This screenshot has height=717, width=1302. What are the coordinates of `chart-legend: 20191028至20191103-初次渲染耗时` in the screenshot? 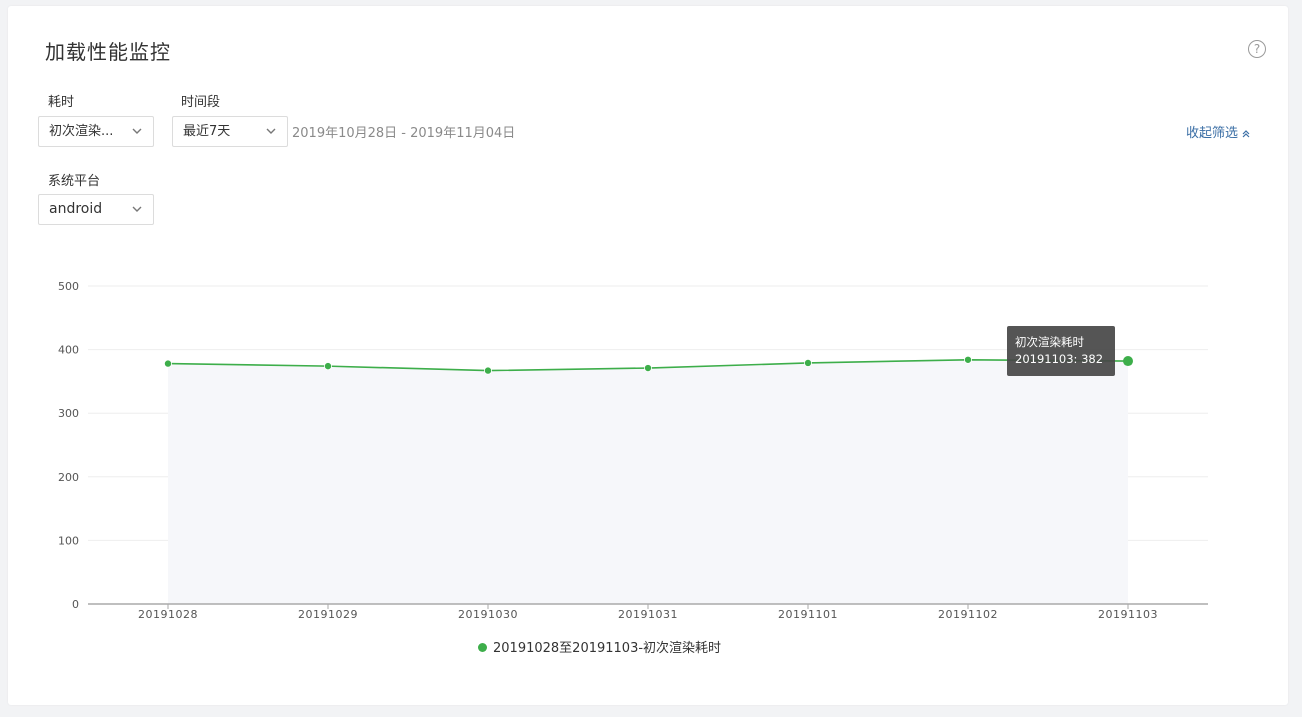 It's located at (599, 646).